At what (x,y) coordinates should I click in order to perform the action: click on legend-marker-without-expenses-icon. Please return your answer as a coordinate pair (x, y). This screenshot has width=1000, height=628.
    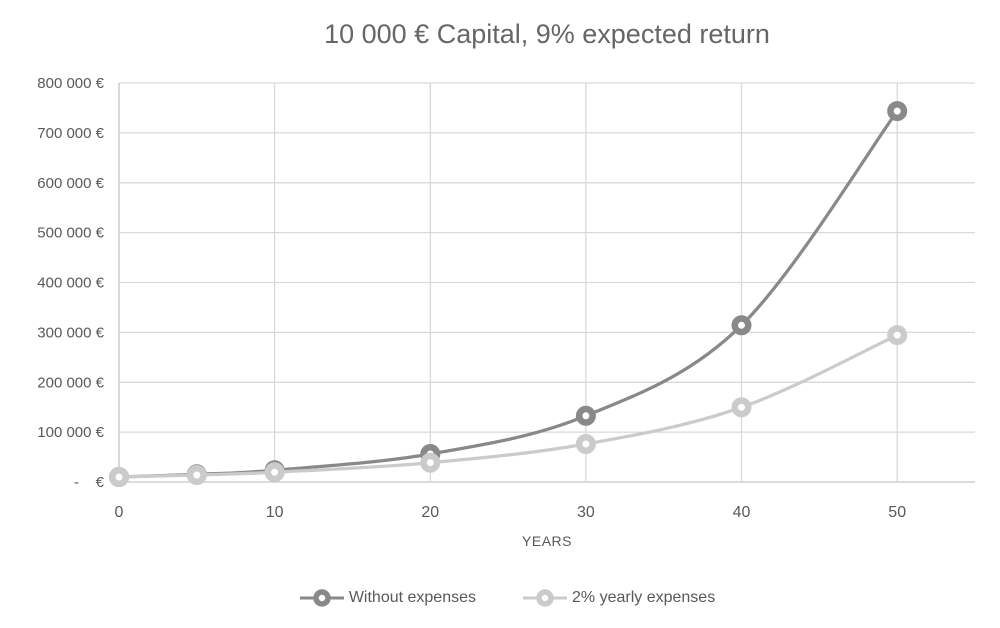
    Looking at the image, I should click on (321, 598).